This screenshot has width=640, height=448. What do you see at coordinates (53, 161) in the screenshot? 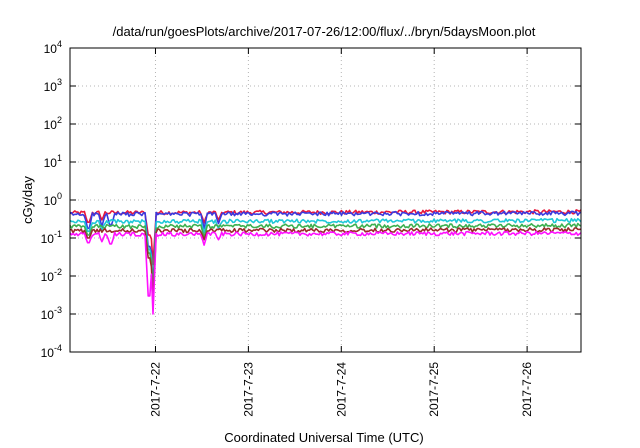
I see `y-tick-label: 10¹` at bounding box center [53, 161].